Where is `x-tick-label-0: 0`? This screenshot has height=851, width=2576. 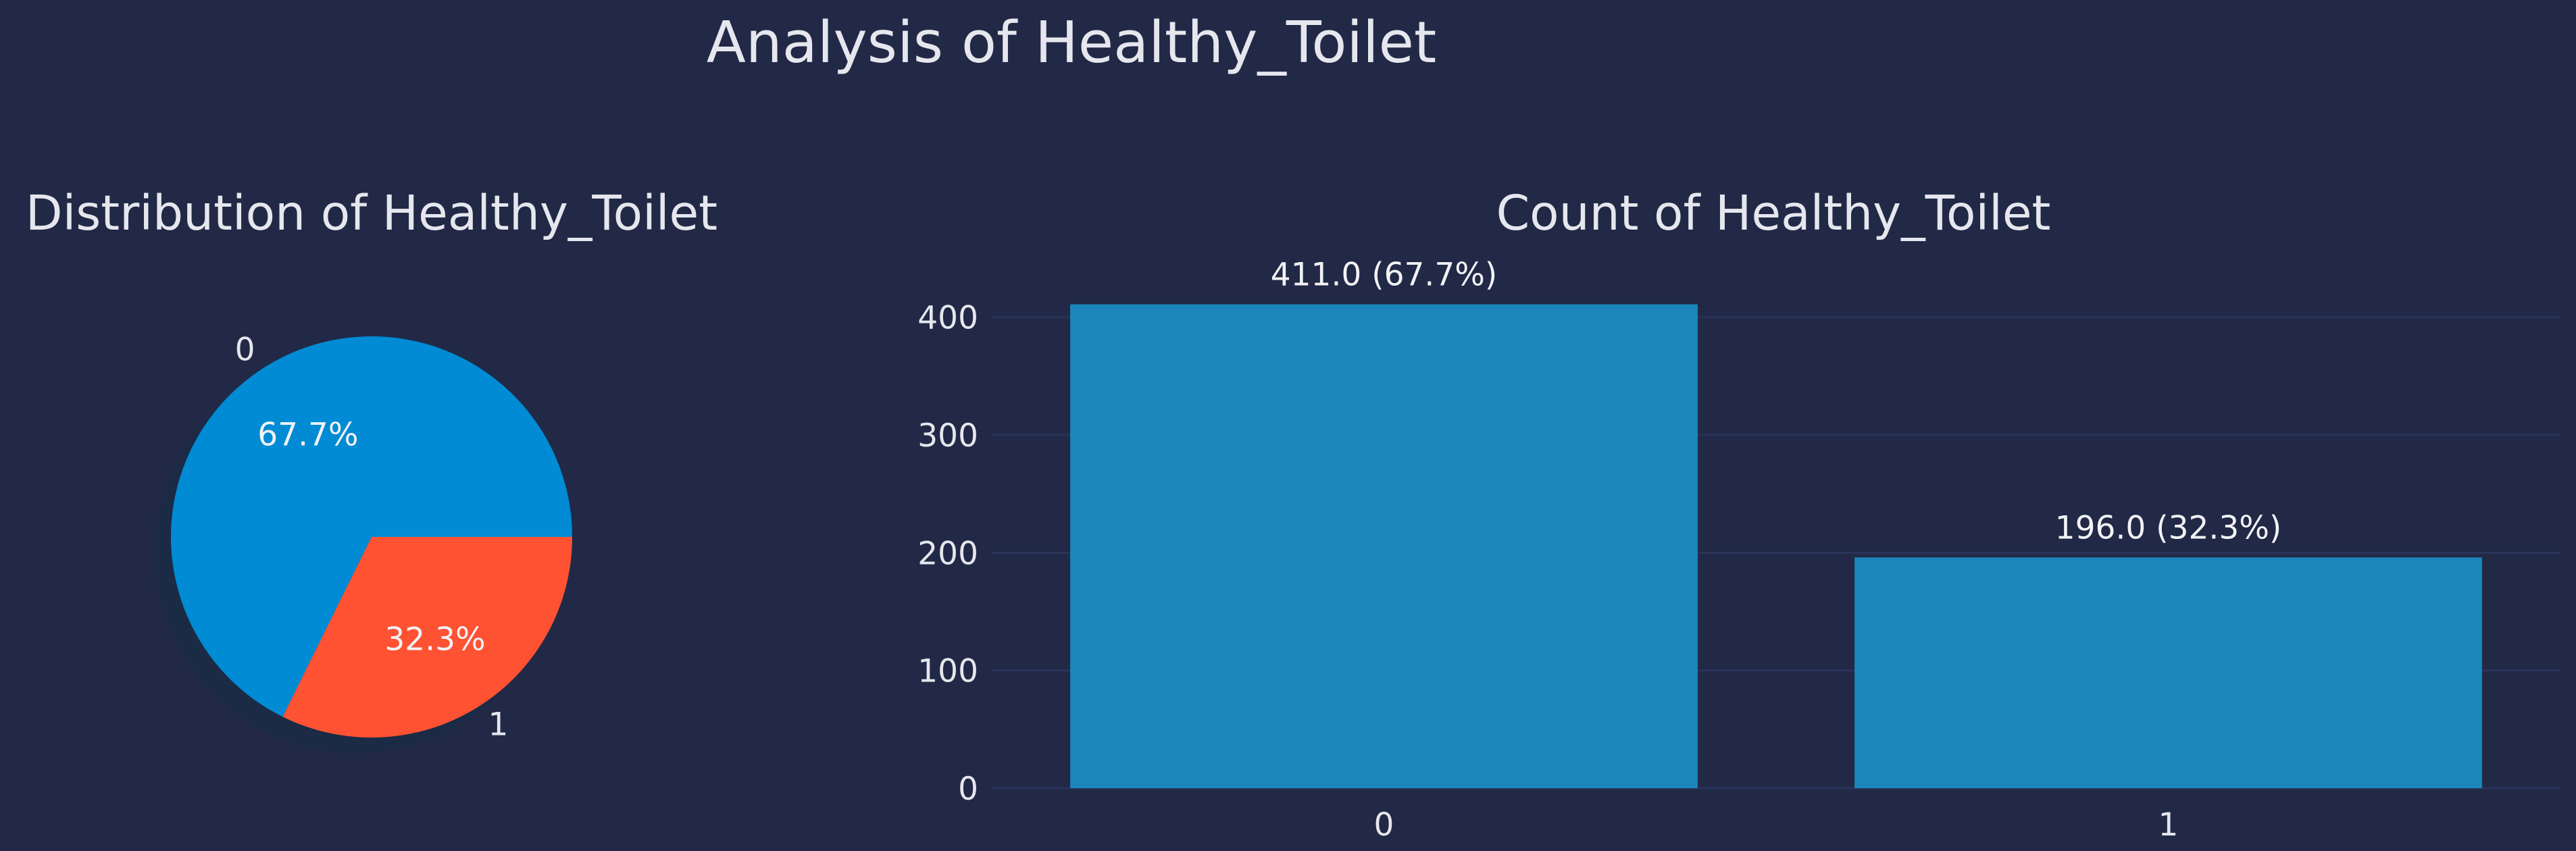 x-tick-label-0: 0 is located at coordinates (1384, 825).